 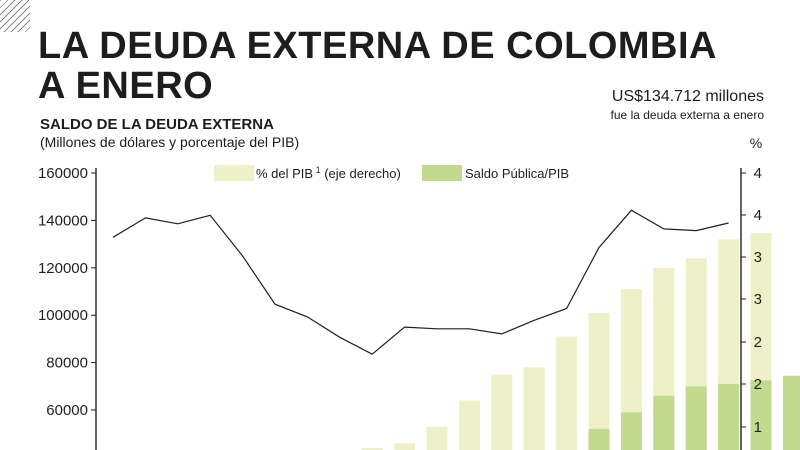 What do you see at coordinates (63, 315) in the screenshot?
I see `left-tick-label: 100000` at bounding box center [63, 315].